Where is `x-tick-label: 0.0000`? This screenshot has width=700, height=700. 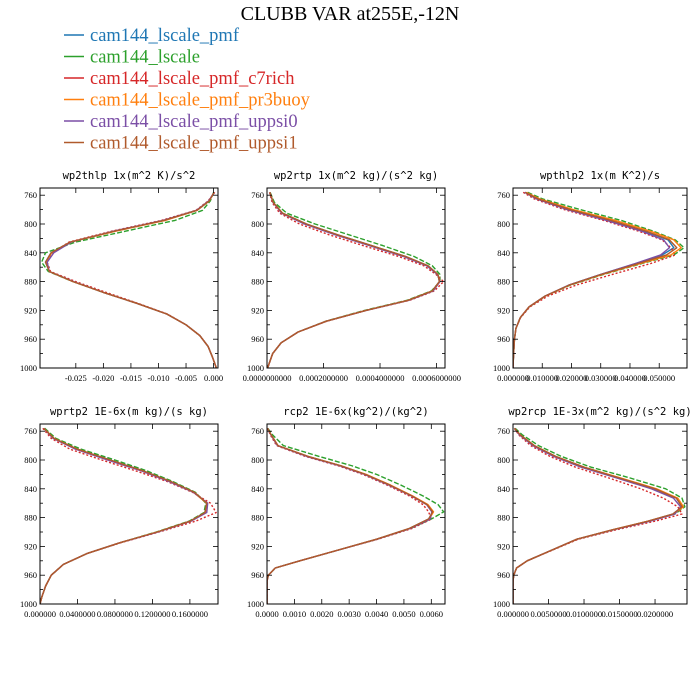
x-tick-label: 0.0000 is located at coordinates (266, 614).